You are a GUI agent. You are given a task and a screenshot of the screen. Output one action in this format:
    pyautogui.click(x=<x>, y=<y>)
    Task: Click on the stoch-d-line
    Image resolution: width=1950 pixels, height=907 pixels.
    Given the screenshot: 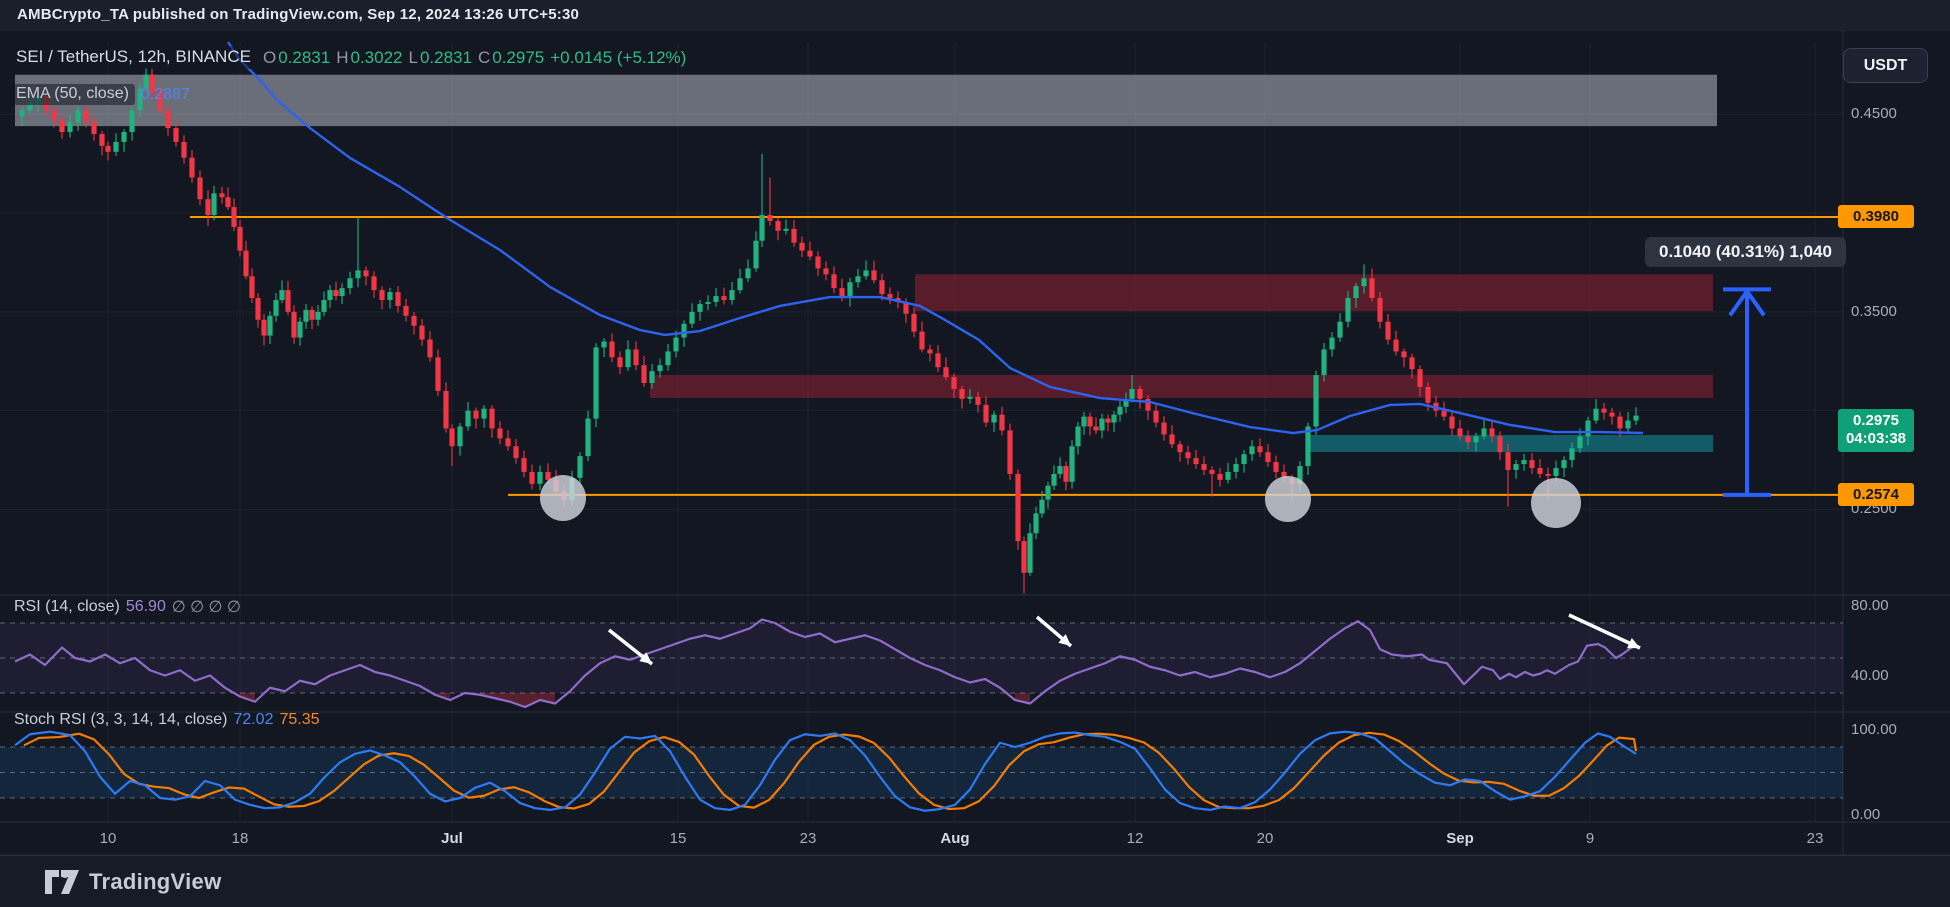 What is the action you would take?
    pyautogui.click(x=830, y=771)
    